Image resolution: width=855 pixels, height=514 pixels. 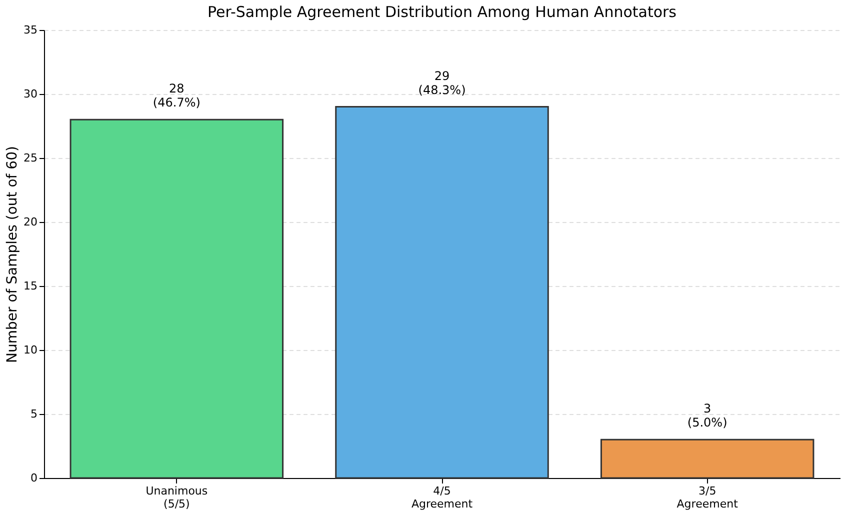 I want to click on y-tick-label: 5, so click(x=34, y=414).